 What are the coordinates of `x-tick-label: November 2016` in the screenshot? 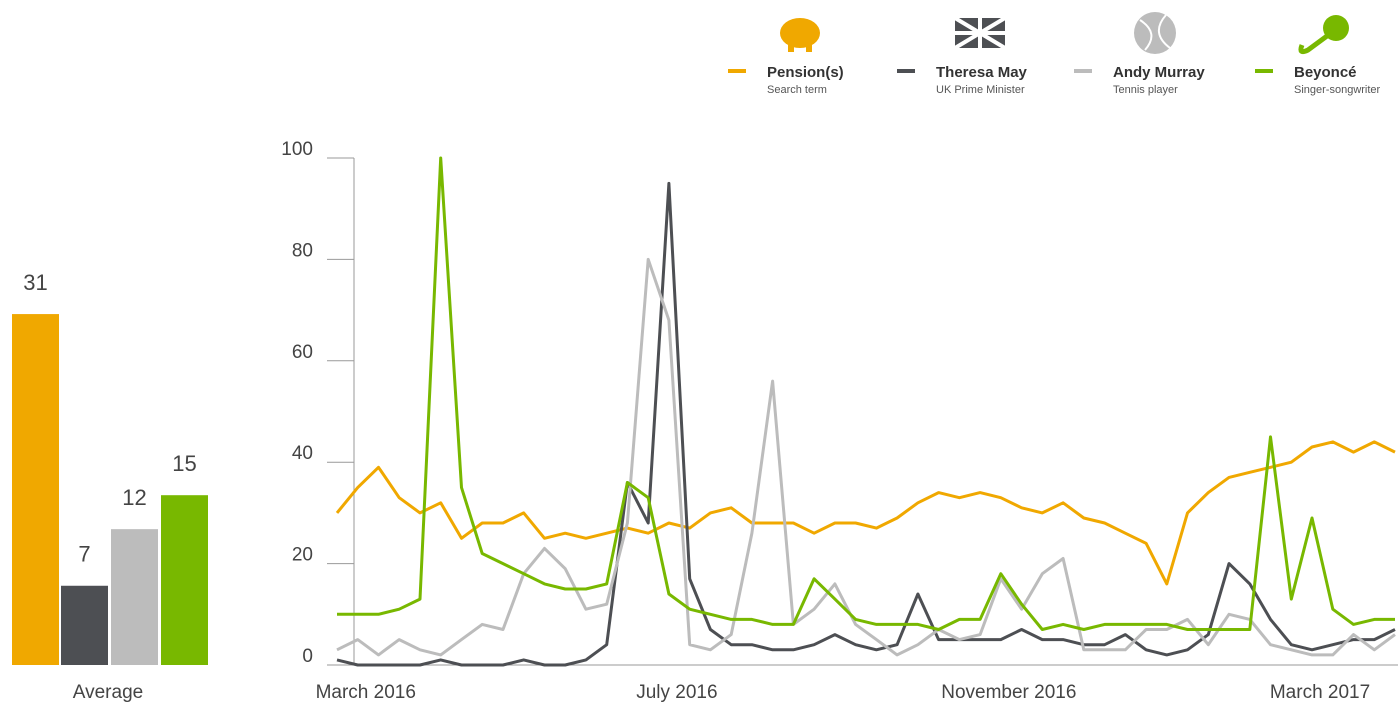 It's located at (1008, 692).